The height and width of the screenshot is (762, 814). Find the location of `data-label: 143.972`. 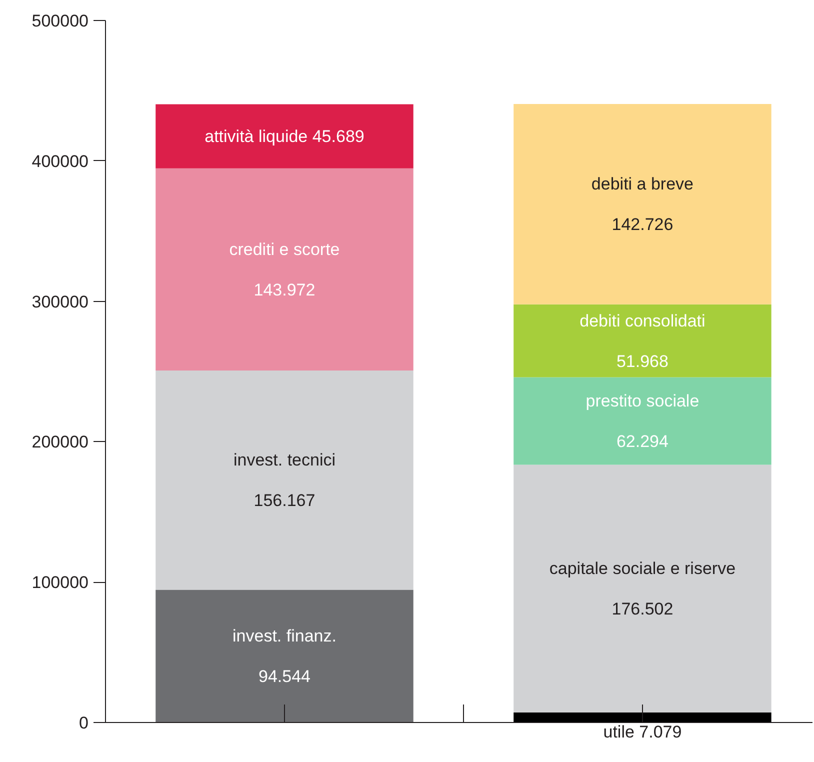

data-label: 143.972 is located at coordinates (285, 290).